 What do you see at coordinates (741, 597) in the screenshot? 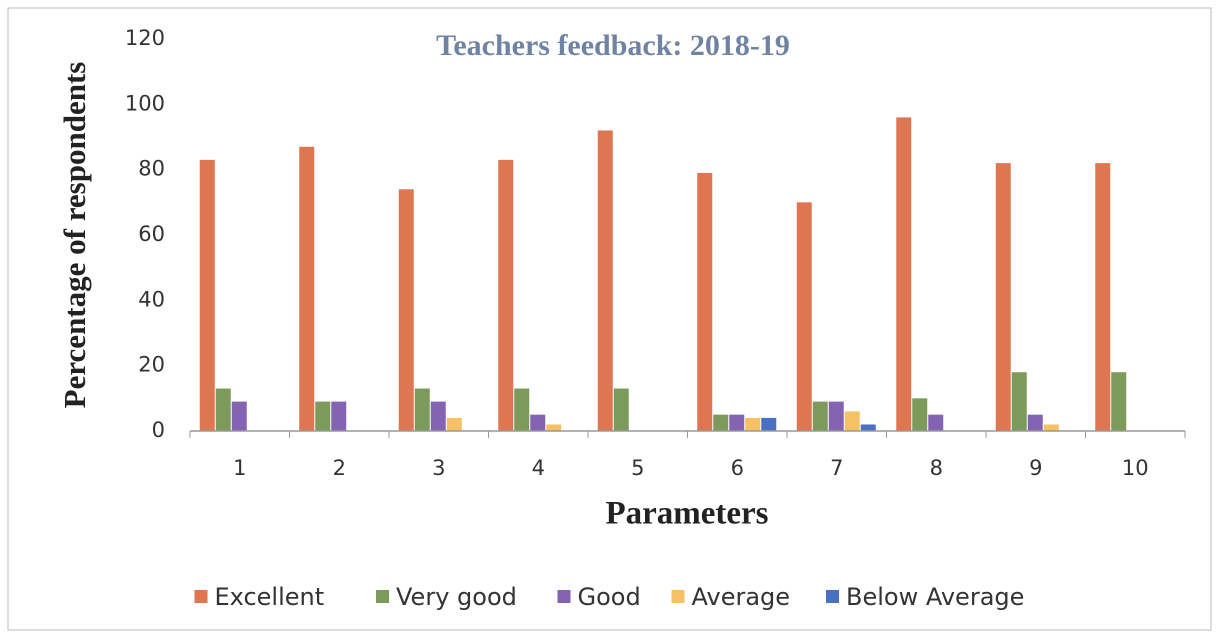
I see `legend-label: Average` at bounding box center [741, 597].